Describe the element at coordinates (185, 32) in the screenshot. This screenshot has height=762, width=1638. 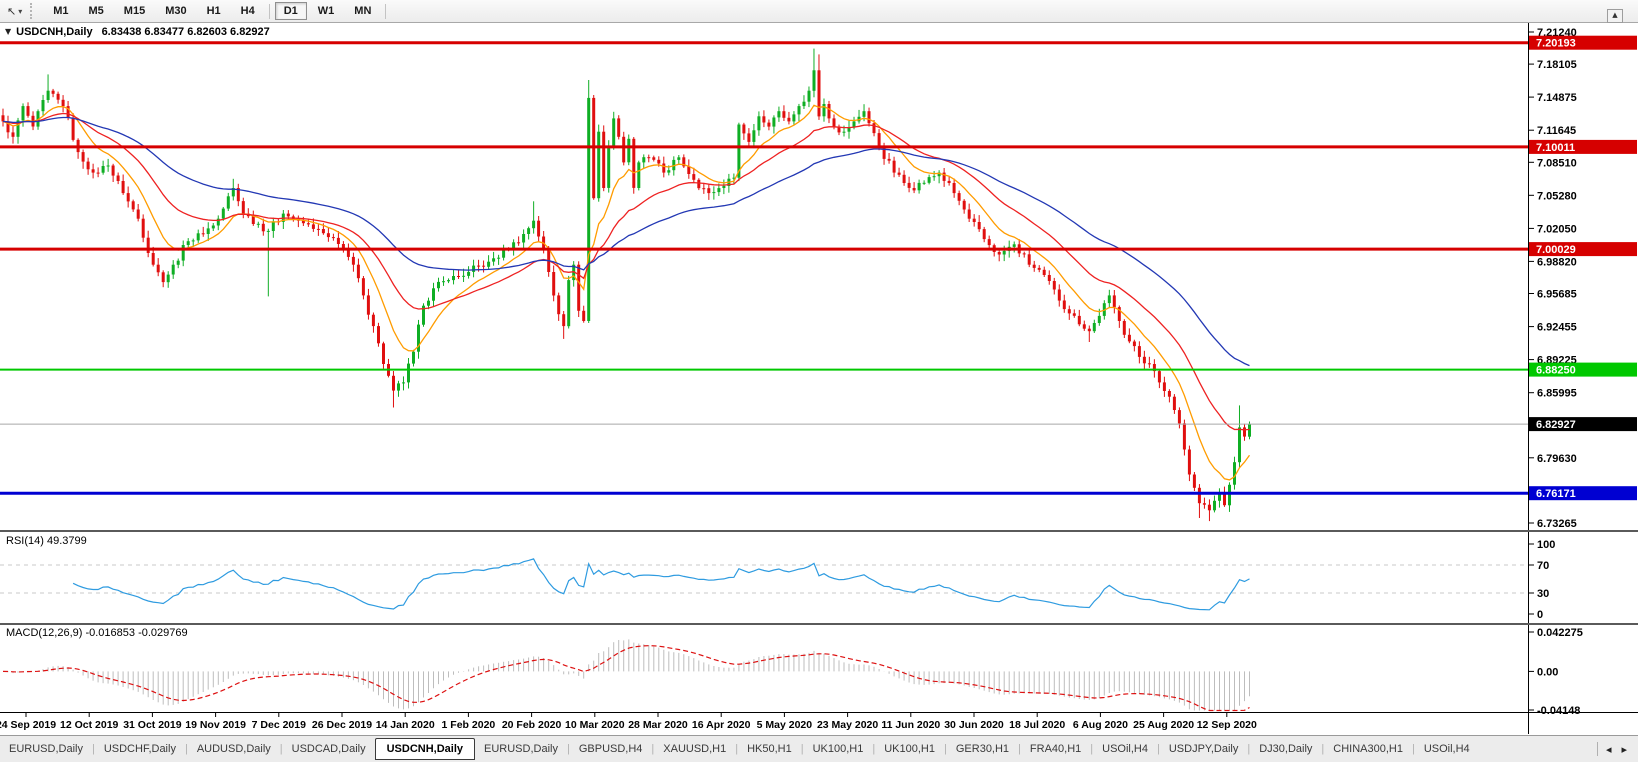
I see `chart-ohlc-values: 6.83438 6.83477 6.82603 6.82927` at that location.